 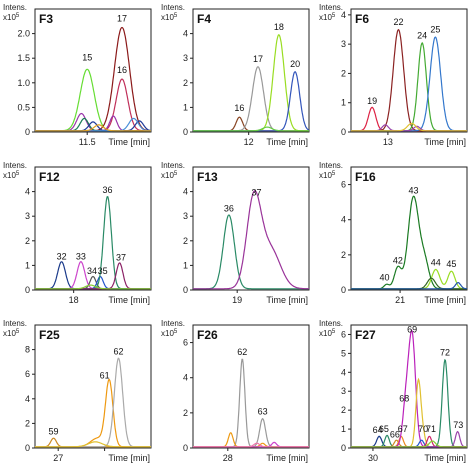 What do you see at coordinates (398, 261) in the screenshot?
I see `peak-label: 42` at bounding box center [398, 261].